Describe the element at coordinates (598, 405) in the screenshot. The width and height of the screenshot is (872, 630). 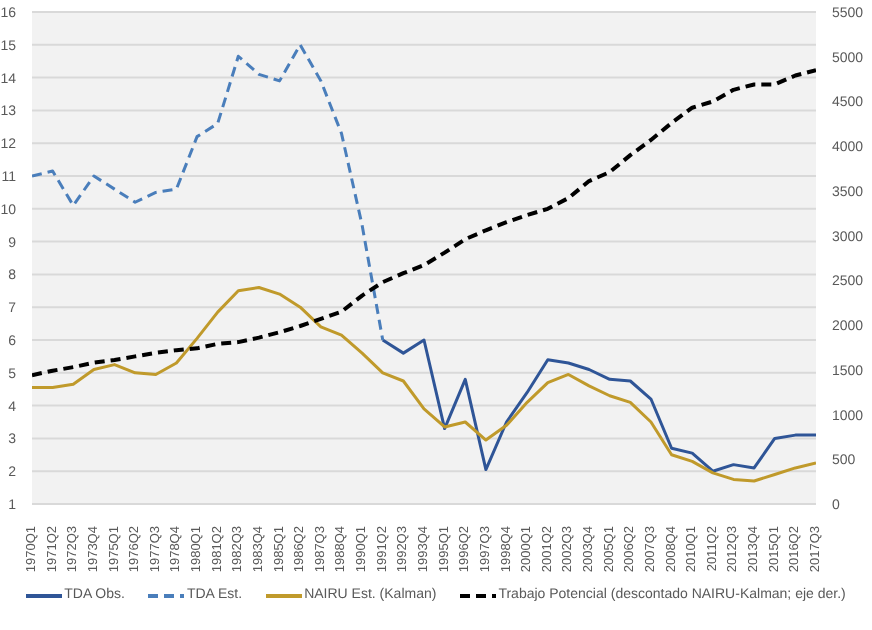
I see `line-series` at that location.